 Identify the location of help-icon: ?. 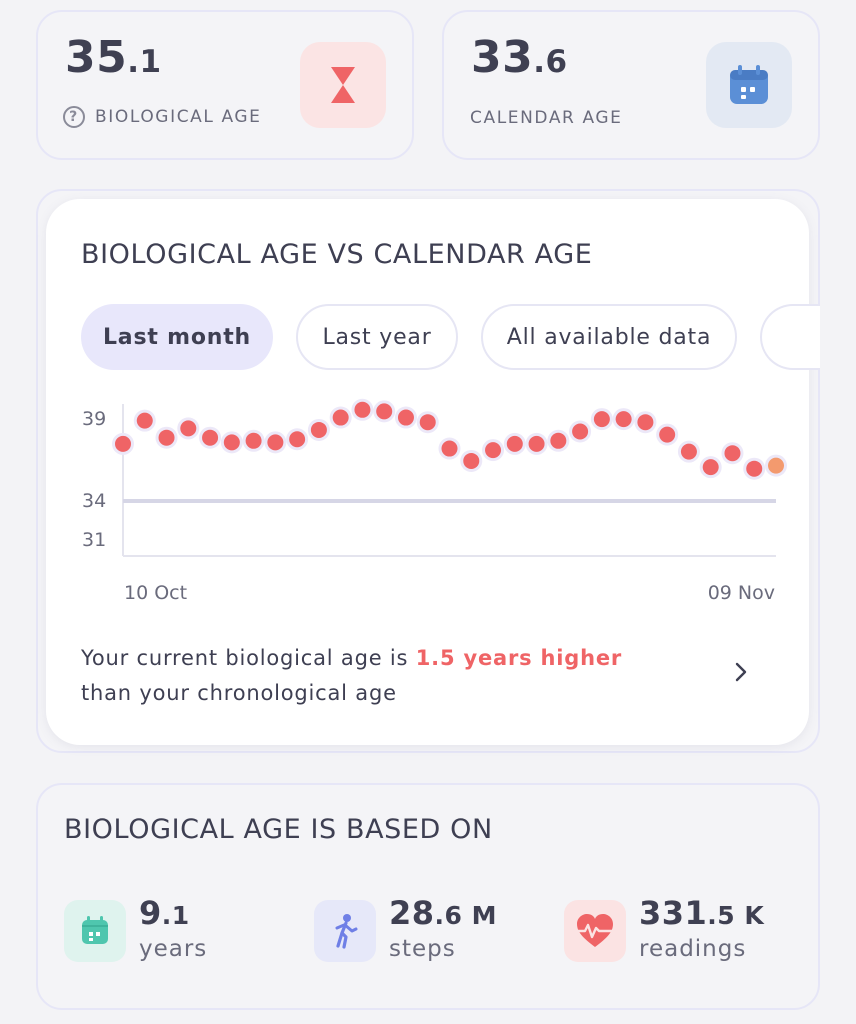
(74, 117).